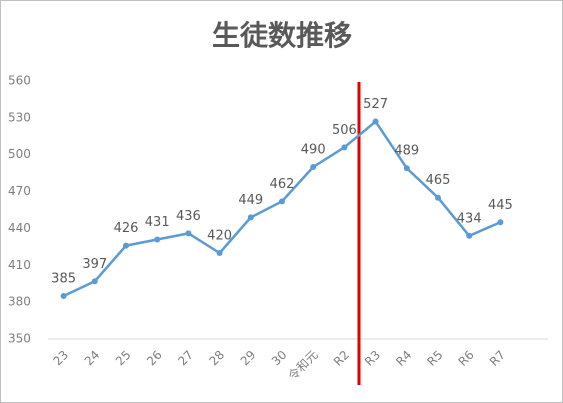 The width and height of the screenshot is (563, 403). What do you see at coordinates (375, 104) in the screenshot?
I see `data-label: 527` at bounding box center [375, 104].